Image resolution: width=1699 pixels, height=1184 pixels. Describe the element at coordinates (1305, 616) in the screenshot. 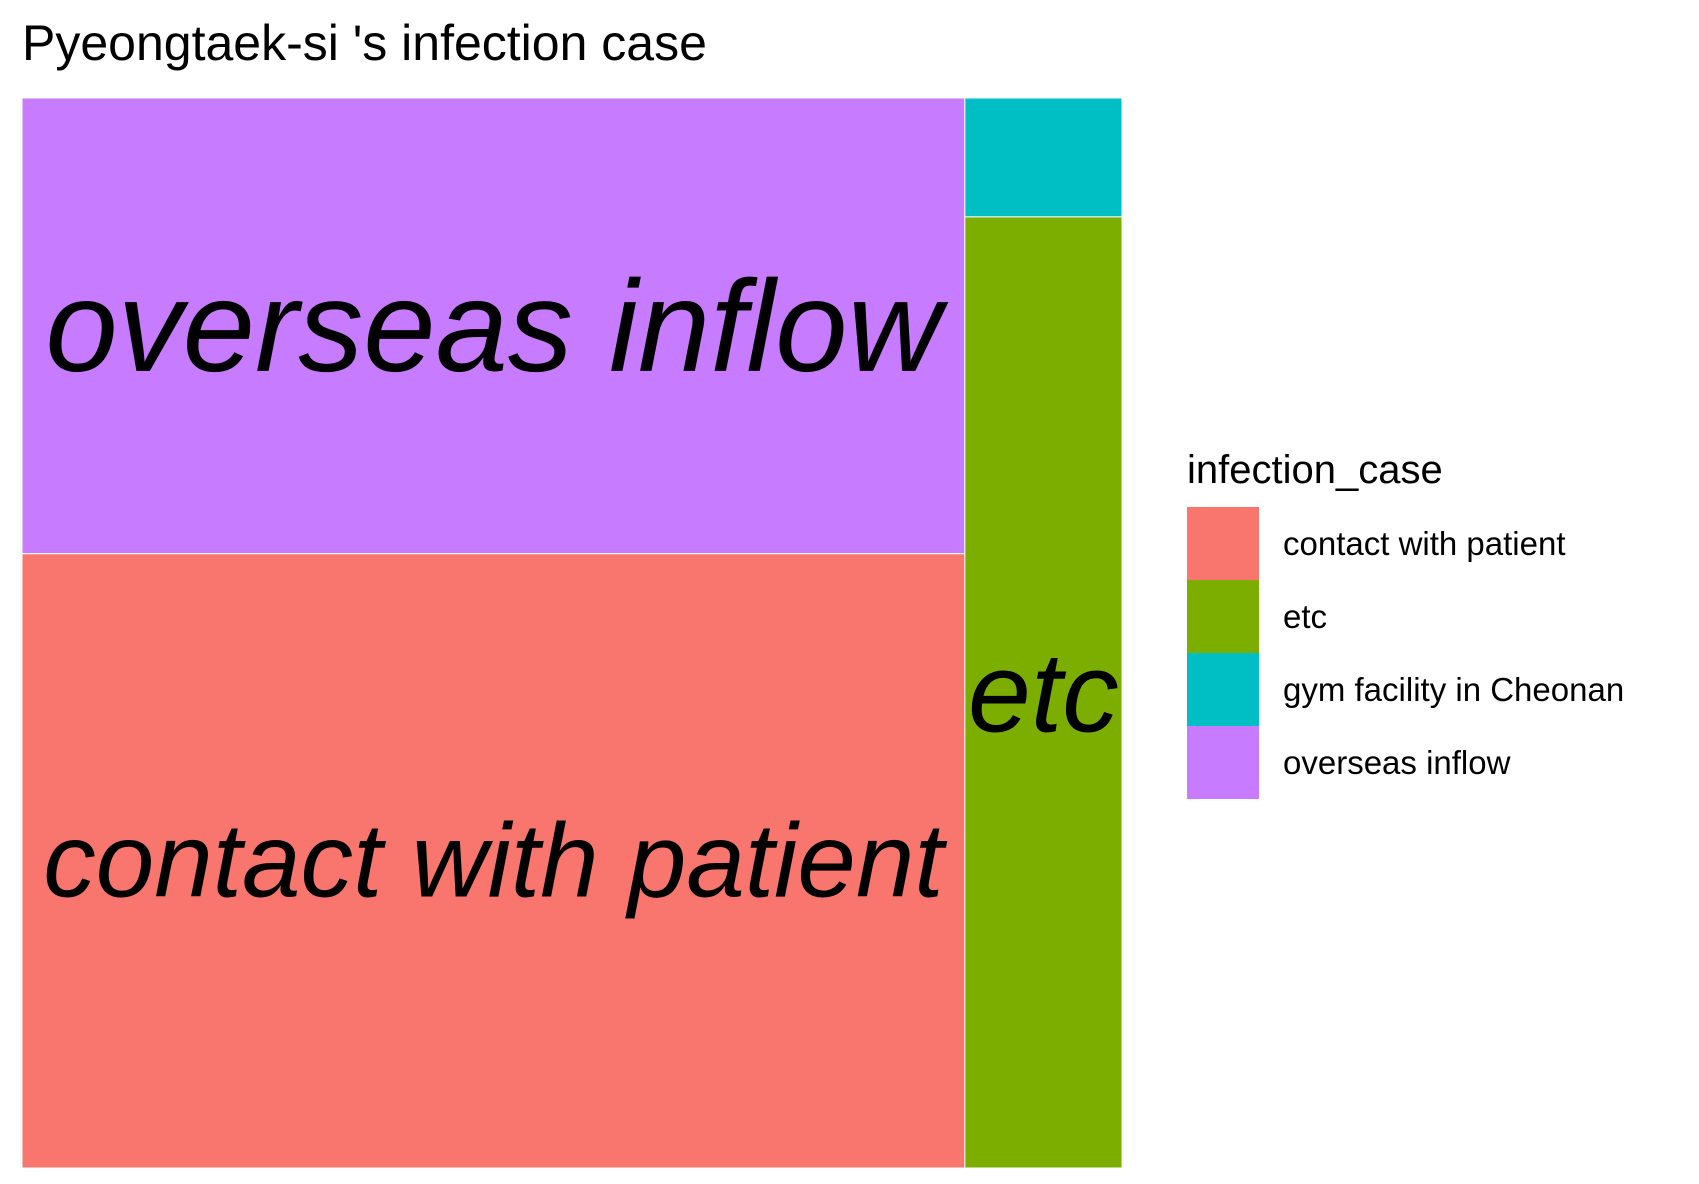

I see `legend-label: etc` at that location.